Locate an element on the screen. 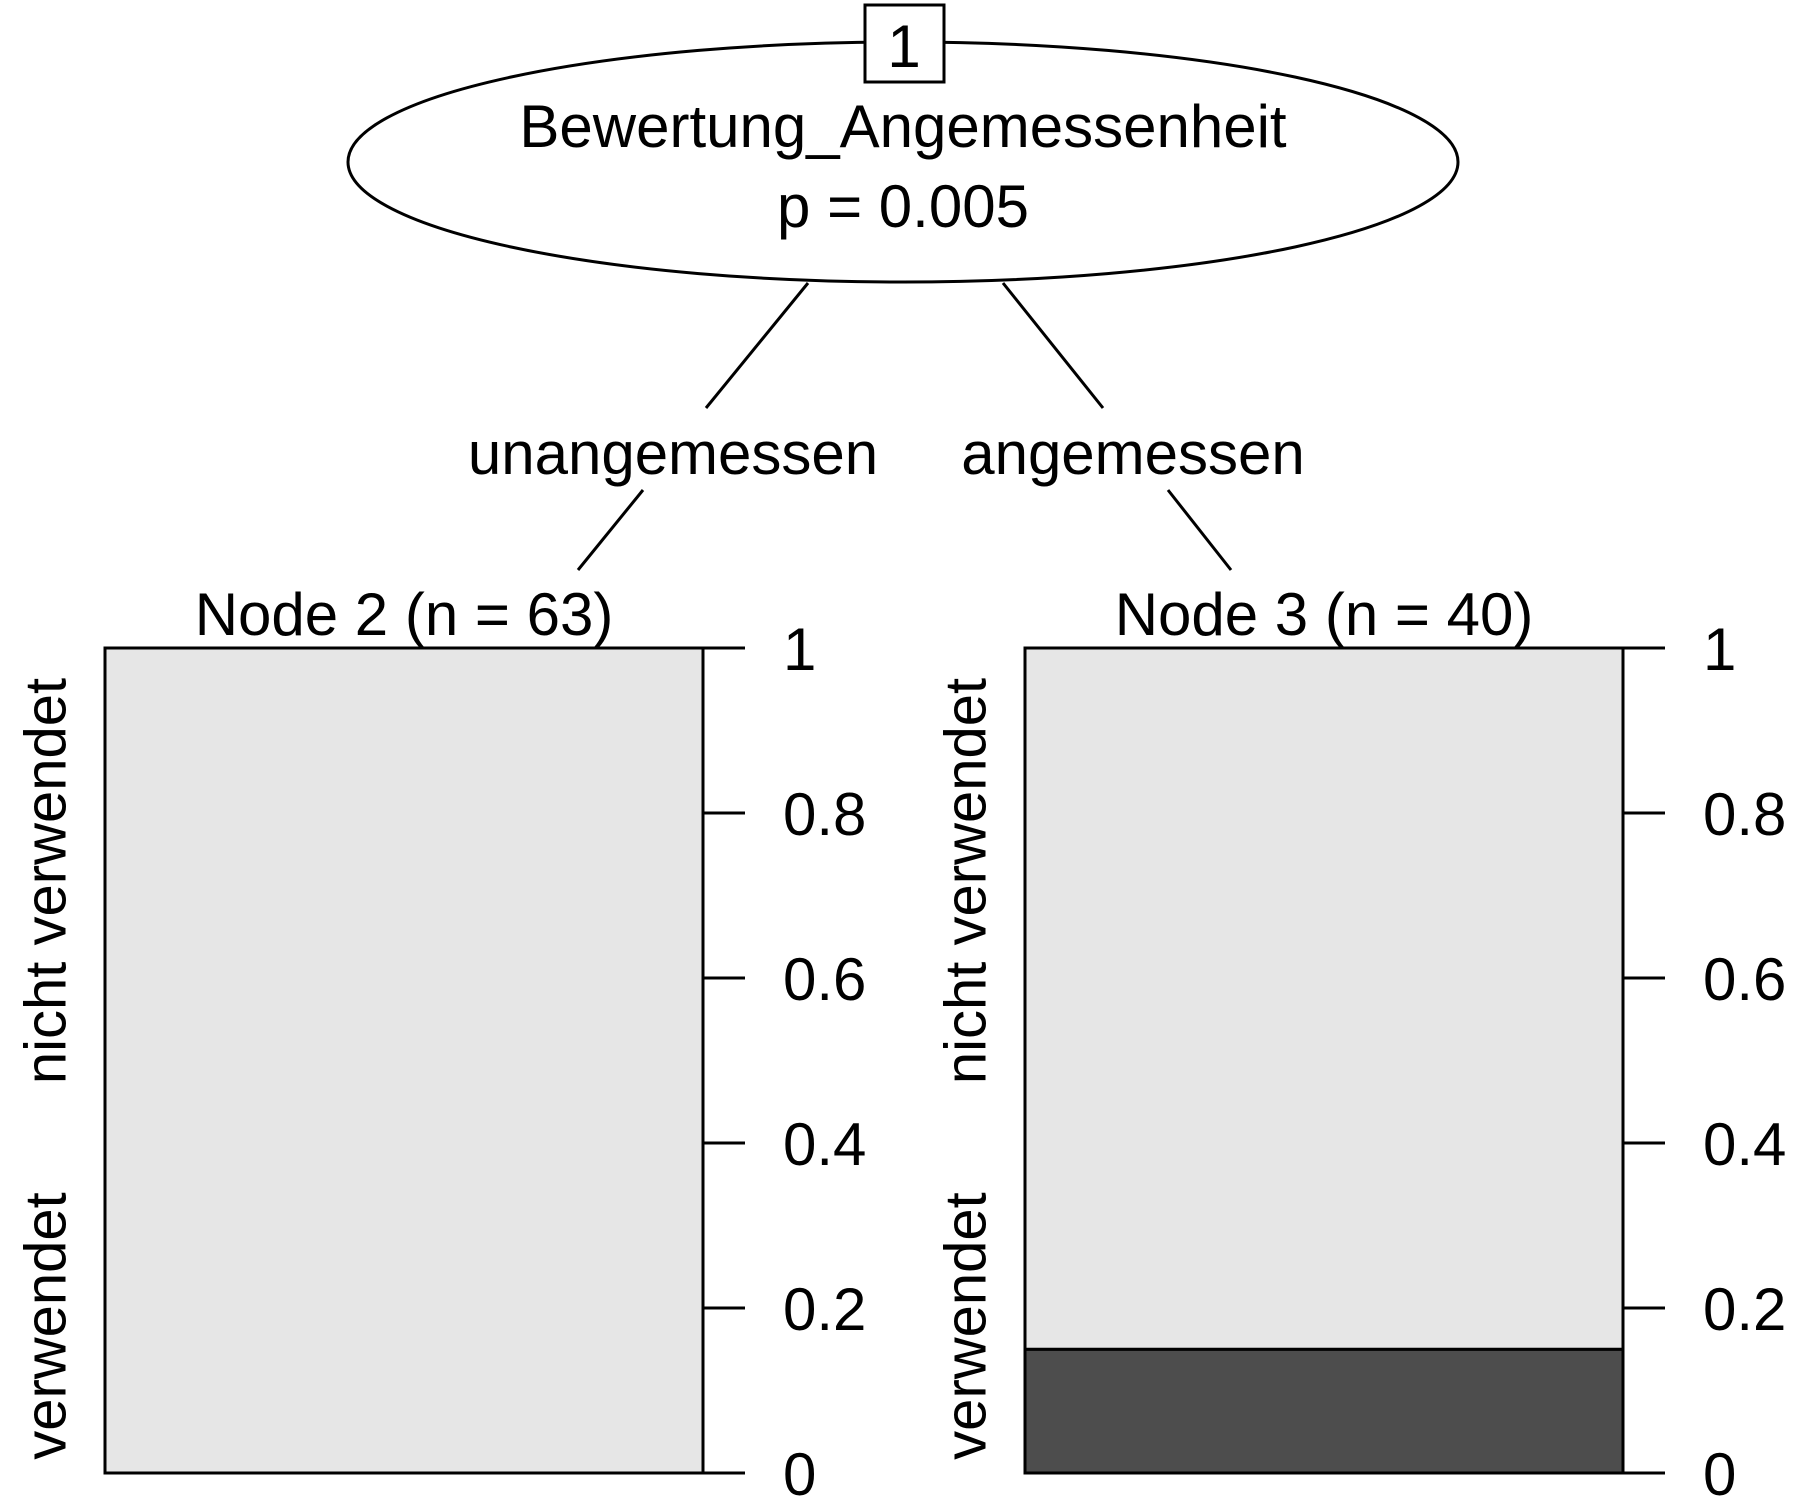 The width and height of the screenshot is (1795, 1502). node-title: Node 3 (n = 40) is located at coordinates (1324, 614).